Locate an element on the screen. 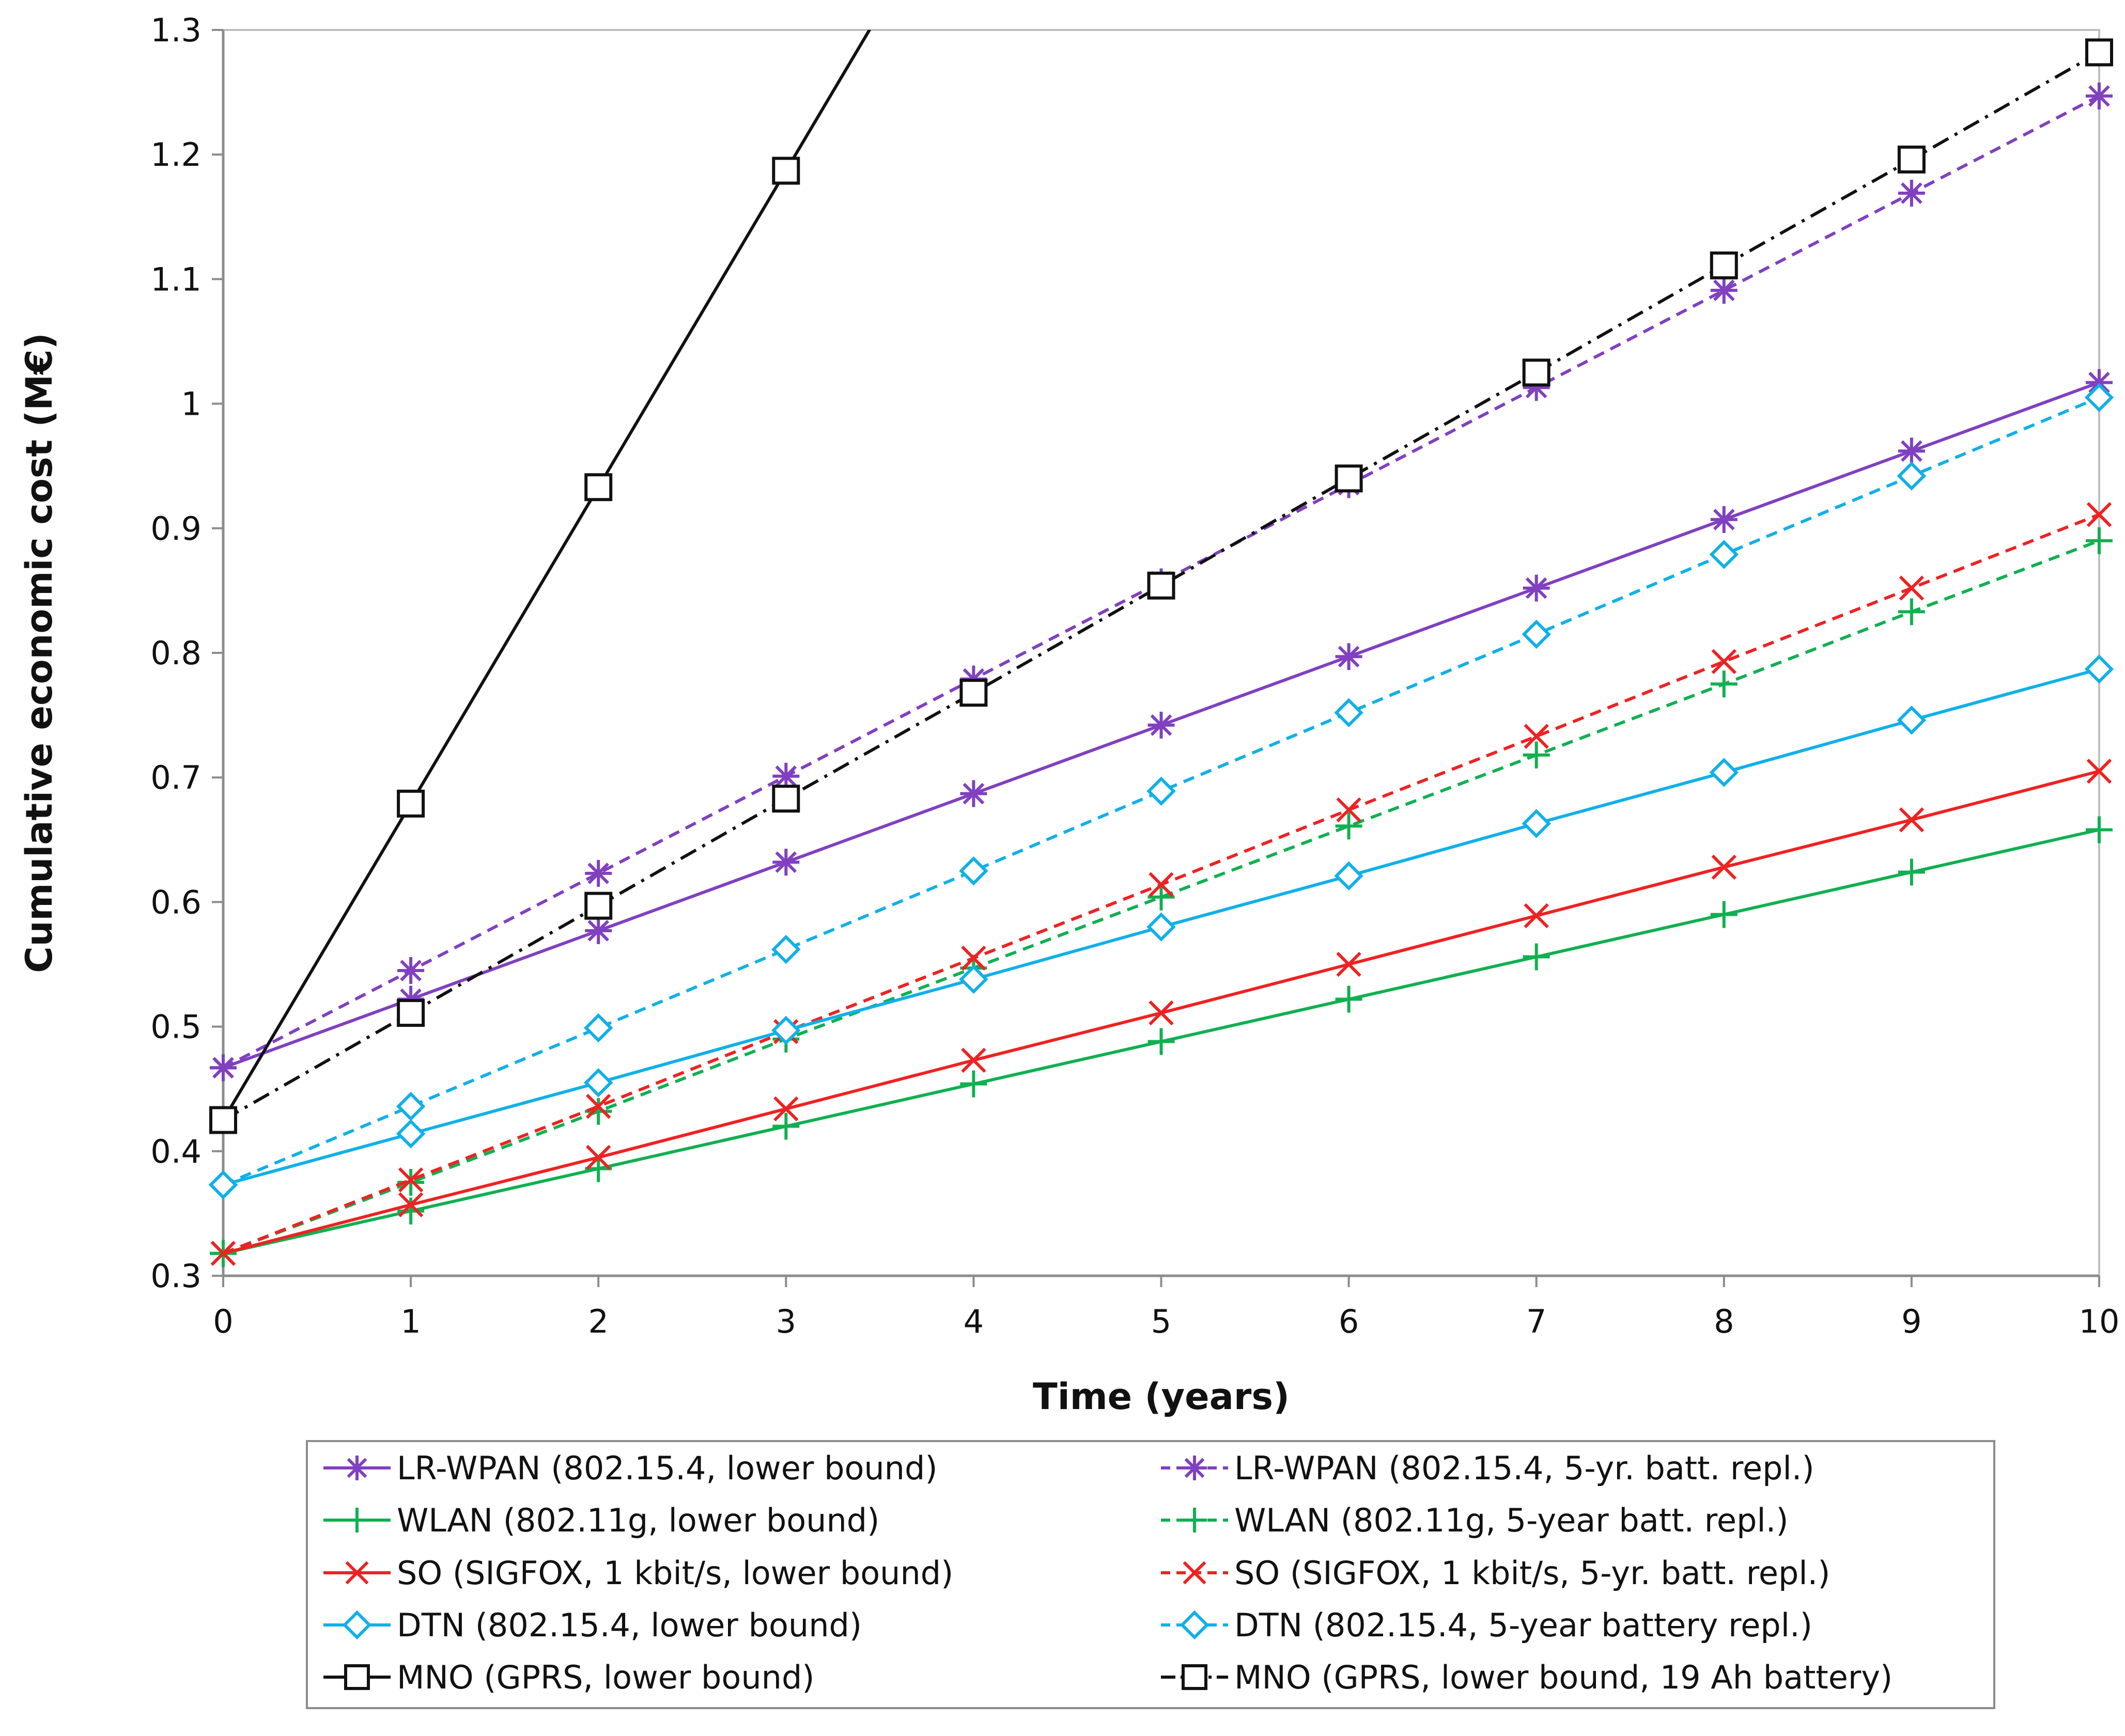  legend-label: LR-WPAN (802.15.4, 5-yr. batt. repl.) is located at coordinates (1524, 1468).